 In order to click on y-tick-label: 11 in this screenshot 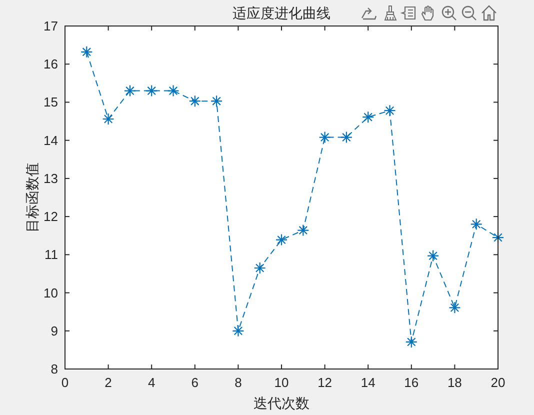, I will do `click(51, 254)`.